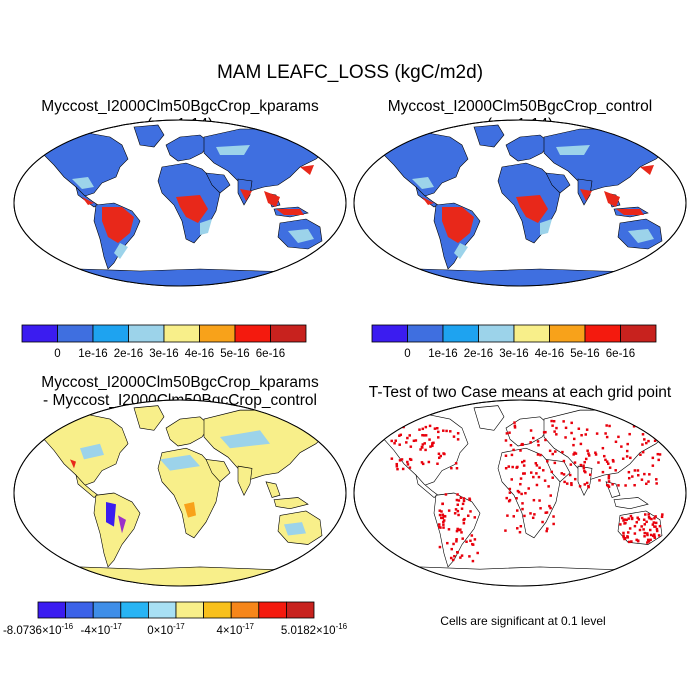 The image size is (700, 700). Describe the element at coordinates (199, 354) in the screenshot. I see `cbar-top-left-tick-label: 4e-16` at that location.